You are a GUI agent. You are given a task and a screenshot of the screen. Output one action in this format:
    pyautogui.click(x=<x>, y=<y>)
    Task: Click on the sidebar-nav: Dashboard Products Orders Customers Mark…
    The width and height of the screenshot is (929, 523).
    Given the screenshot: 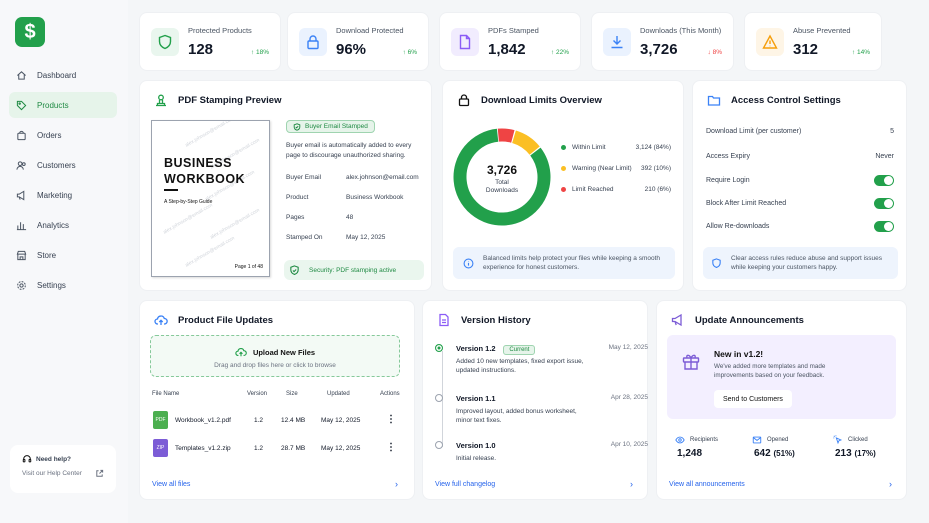 What is the action you would take?
    pyautogui.click(x=63, y=182)
    